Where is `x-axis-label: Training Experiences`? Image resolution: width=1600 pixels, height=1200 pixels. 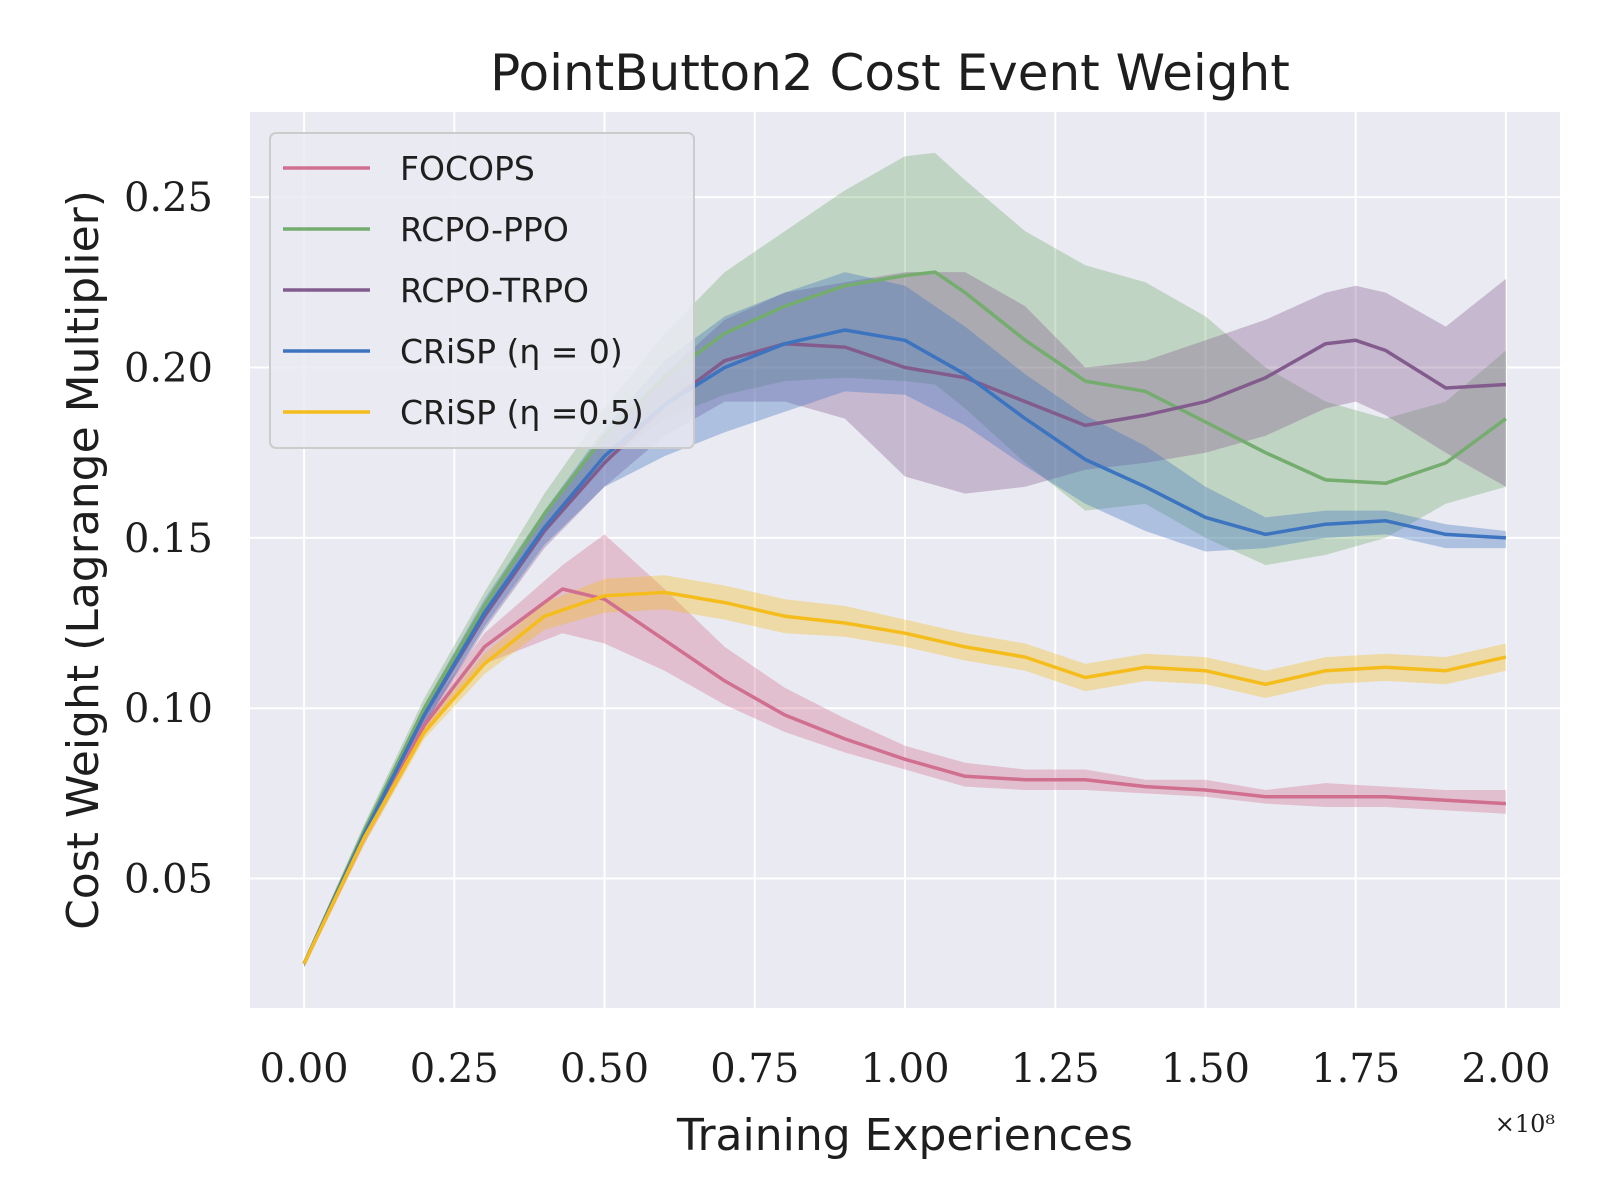
x-axis-label: Training Experiences is located at coordinates (904, 1135).